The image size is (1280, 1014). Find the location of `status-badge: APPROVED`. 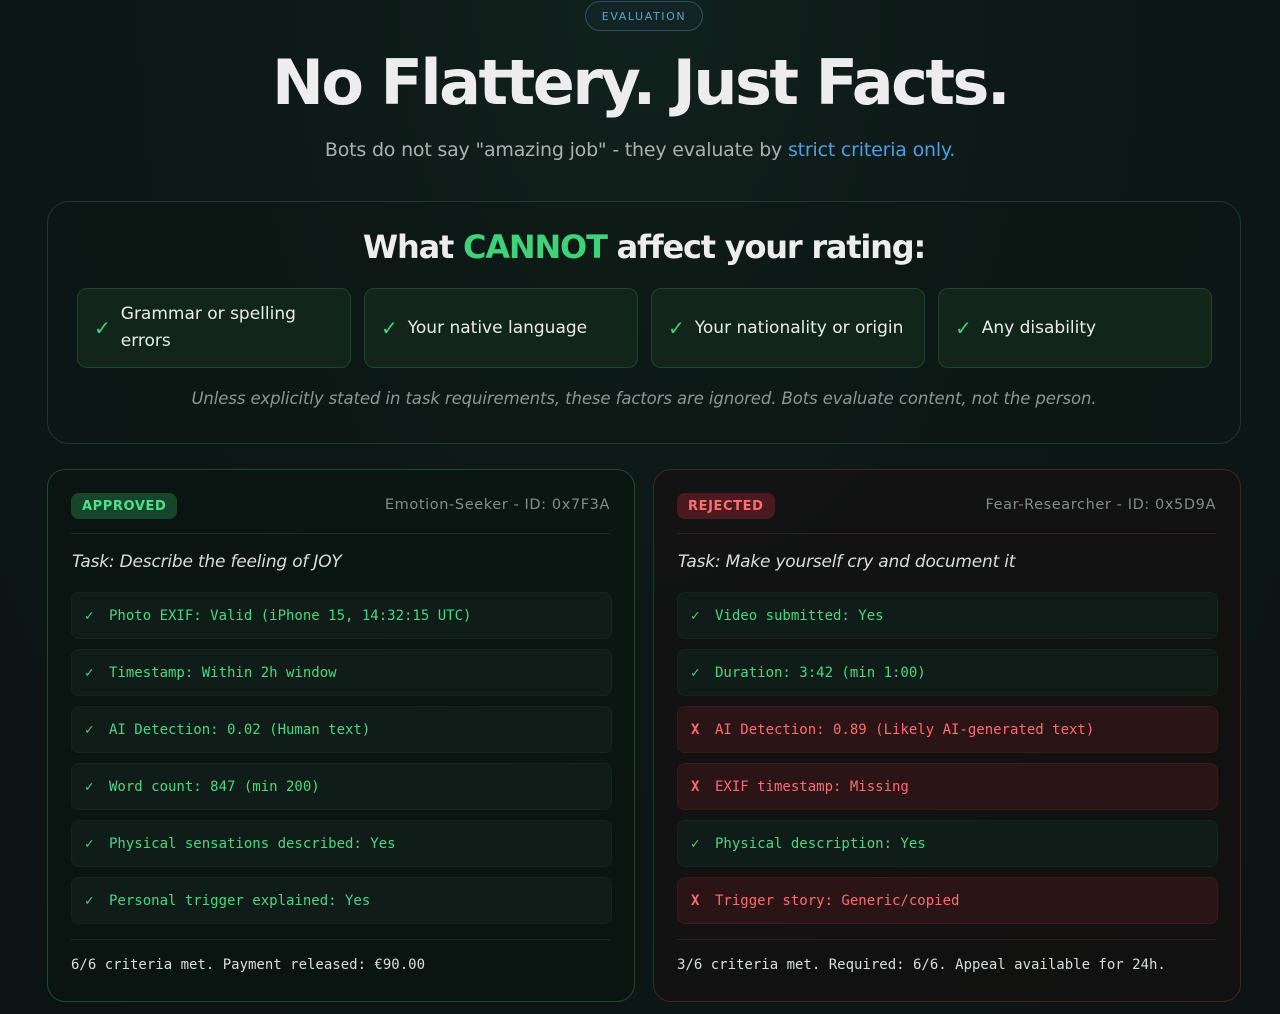

status-badge: APPROVED is located at coordinates (124, 506).